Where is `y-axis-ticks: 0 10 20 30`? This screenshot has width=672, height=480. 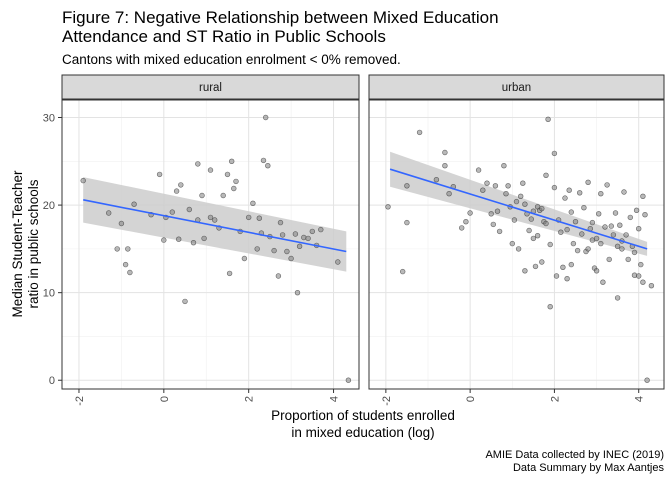 y-axis-ticks: 0 10 20 30 is located at coordinates (52, 250).